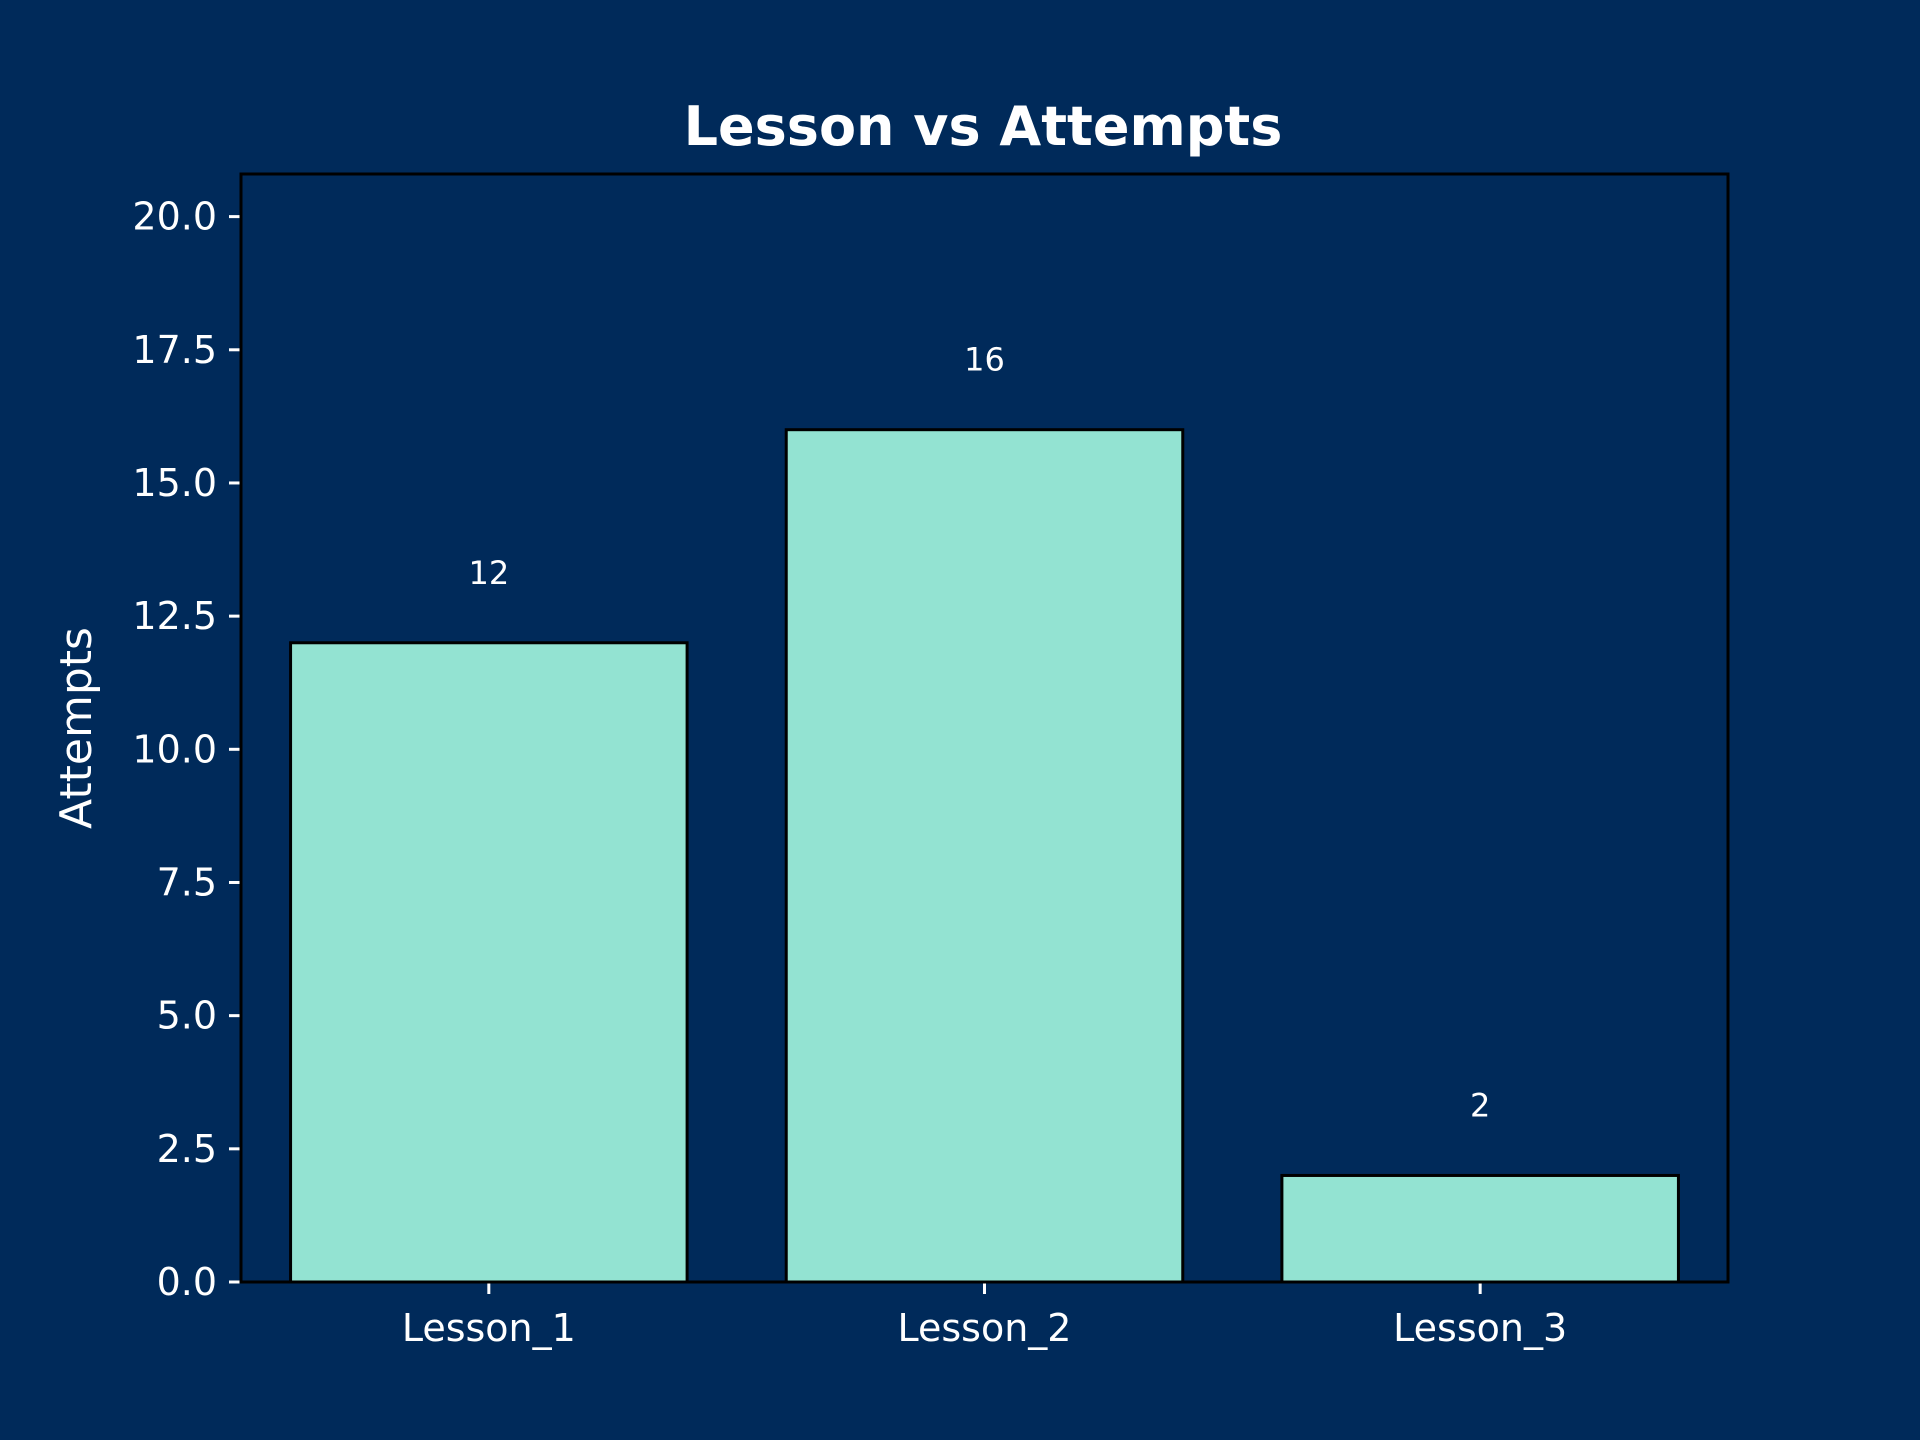 The height and width of the screenshot is (1440, 1920). I want to click on x-axis-ticks: Lesson_1 Lesson_2 Lesson_3, so click(984, 1316).